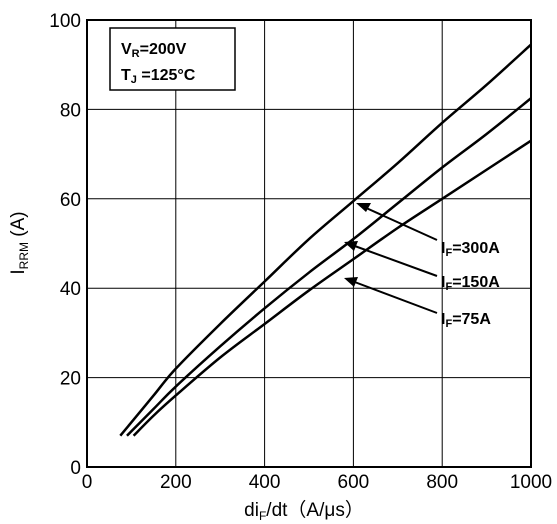 The width and height of the screenshot is (557, 524). Describe the element at coordinates (351, 282) in the screenshot. I see `arrowhead-75a` at that location.